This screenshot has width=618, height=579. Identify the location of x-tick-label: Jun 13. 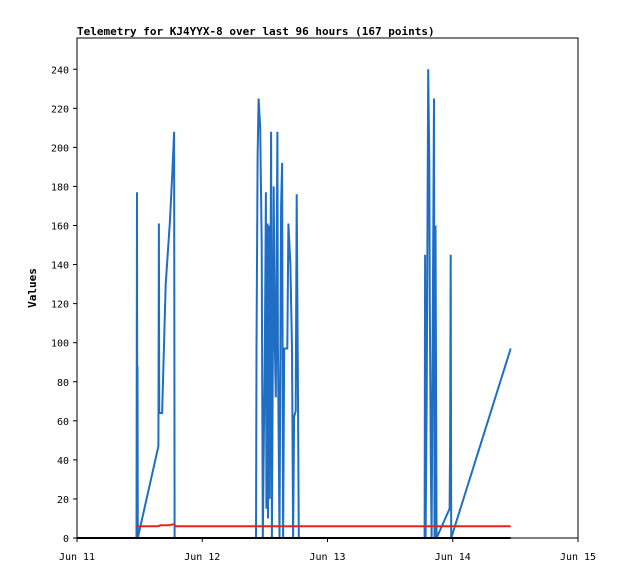
(327, 557).